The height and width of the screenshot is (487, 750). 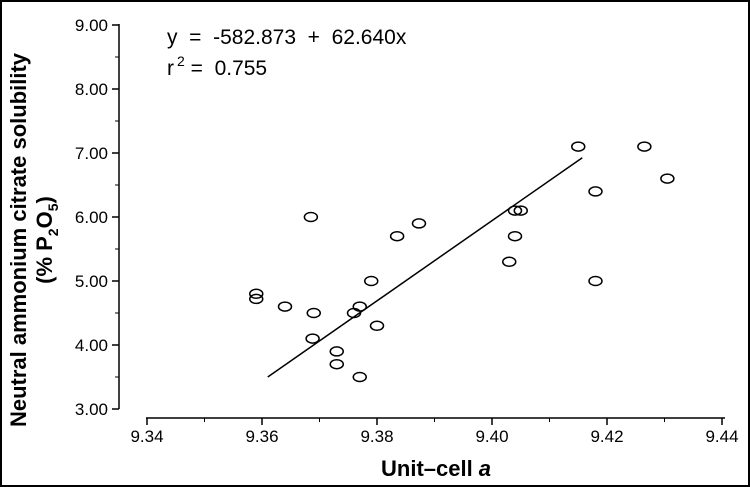 I want to click on x-tick-label: 9.40, so click(x=491, y=436).